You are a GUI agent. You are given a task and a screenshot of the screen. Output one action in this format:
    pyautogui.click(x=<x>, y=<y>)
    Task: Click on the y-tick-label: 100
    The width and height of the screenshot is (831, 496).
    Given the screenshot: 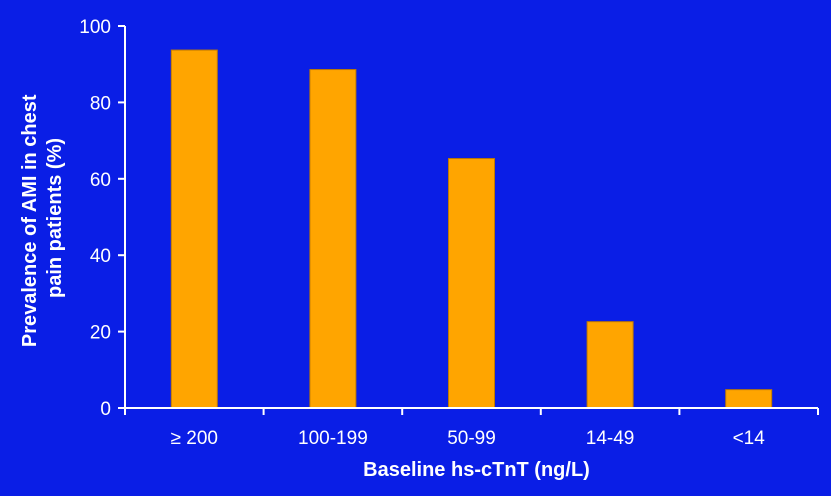 What is the action you would take?
    pyautogui.click(x=95, y=27)
    